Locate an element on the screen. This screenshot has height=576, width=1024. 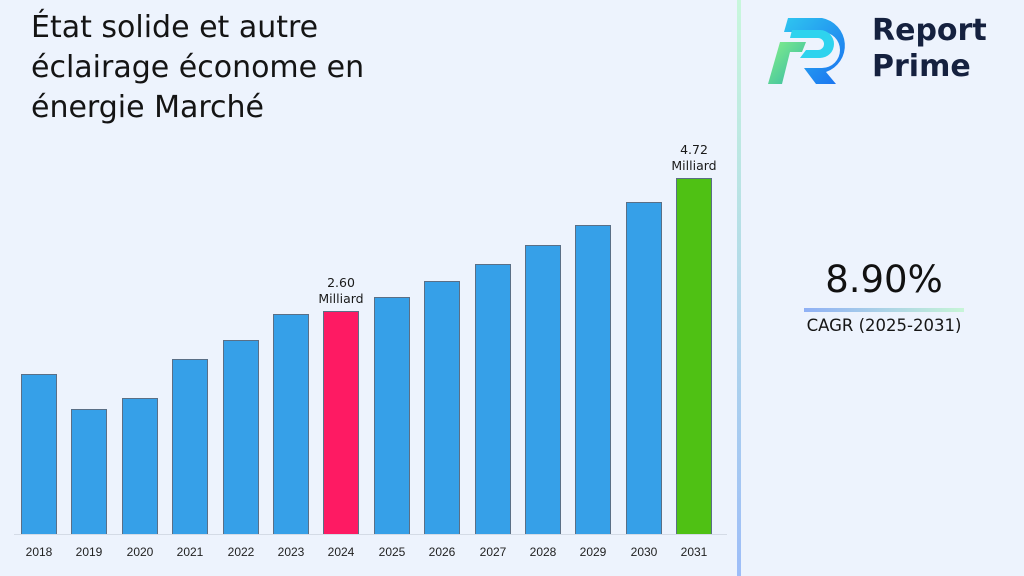
x-tick-label: 2026 is located at coordinates (442, 552).